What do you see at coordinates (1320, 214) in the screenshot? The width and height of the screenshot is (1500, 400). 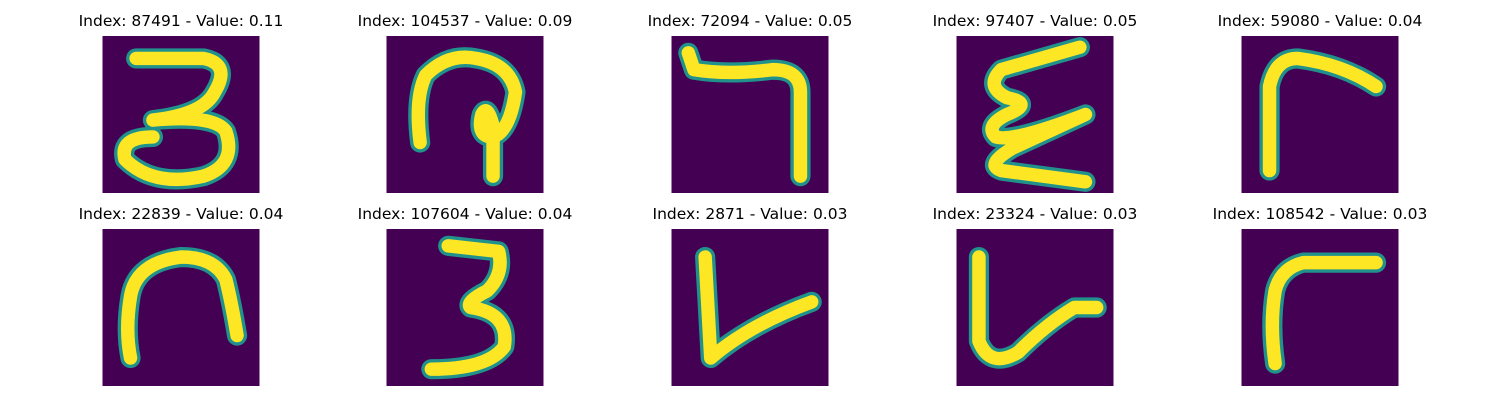 I see `panel-title: Index: 108542 - Value: 0.03` at bounding box center [1320, 214].